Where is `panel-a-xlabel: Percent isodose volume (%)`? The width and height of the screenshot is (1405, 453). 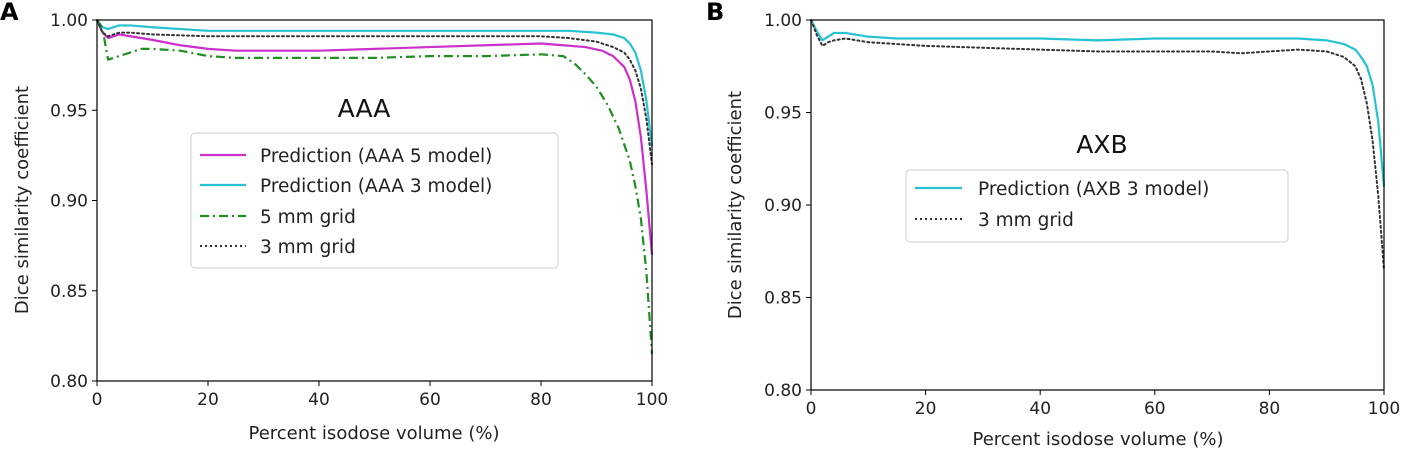
panel-a-xlabel: Percent isodose volume (%) is located at coordinates (373, 433).